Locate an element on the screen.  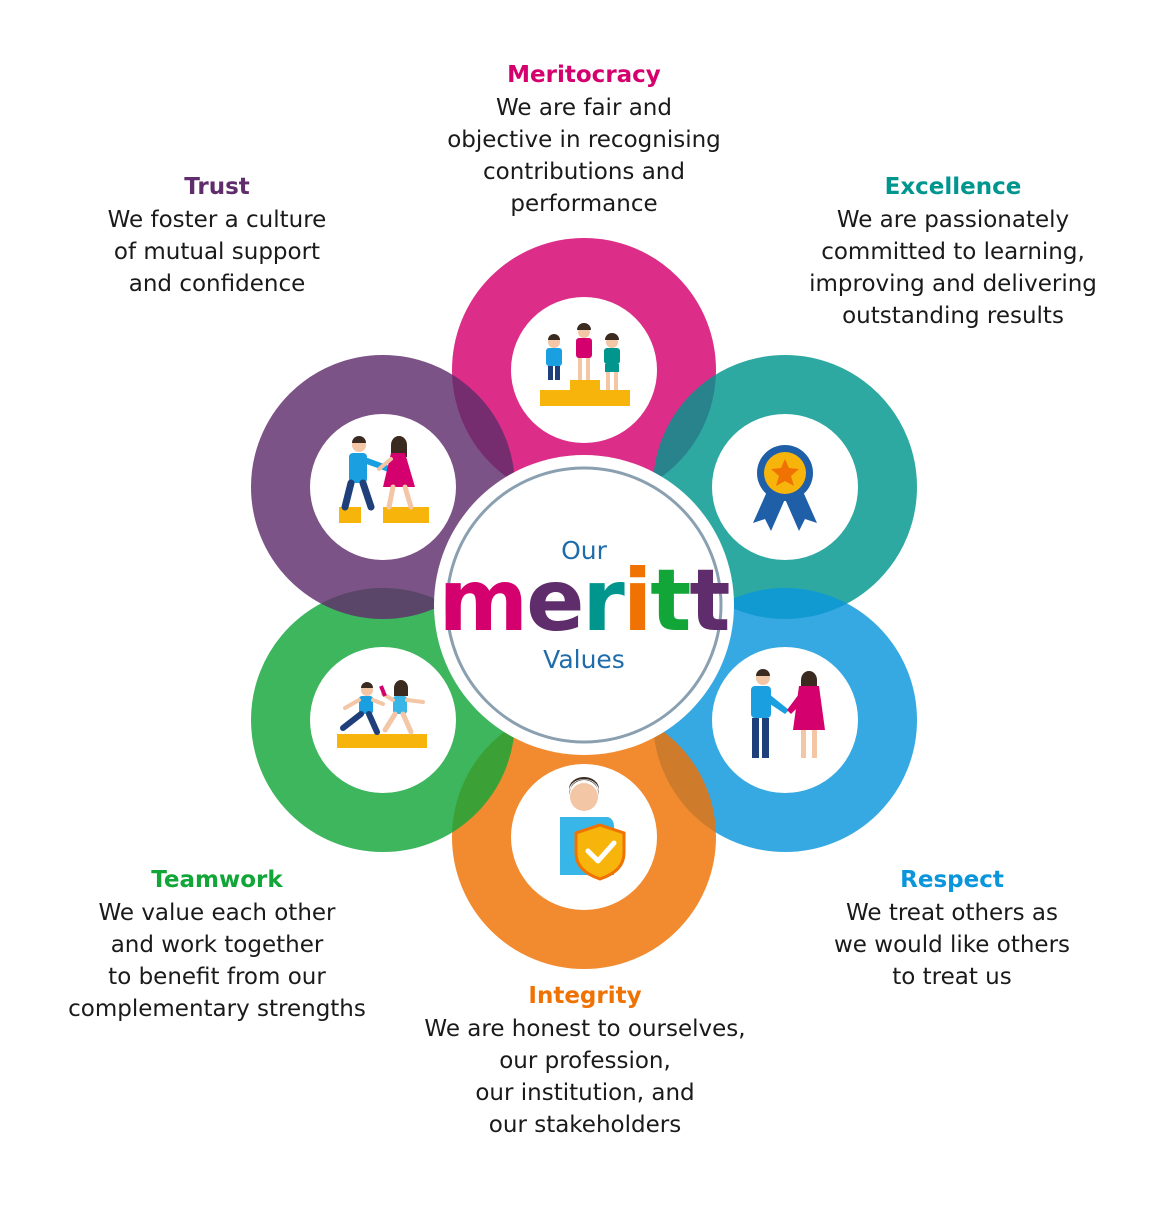
ring-inner-respect is located at coordinates (785, 720).